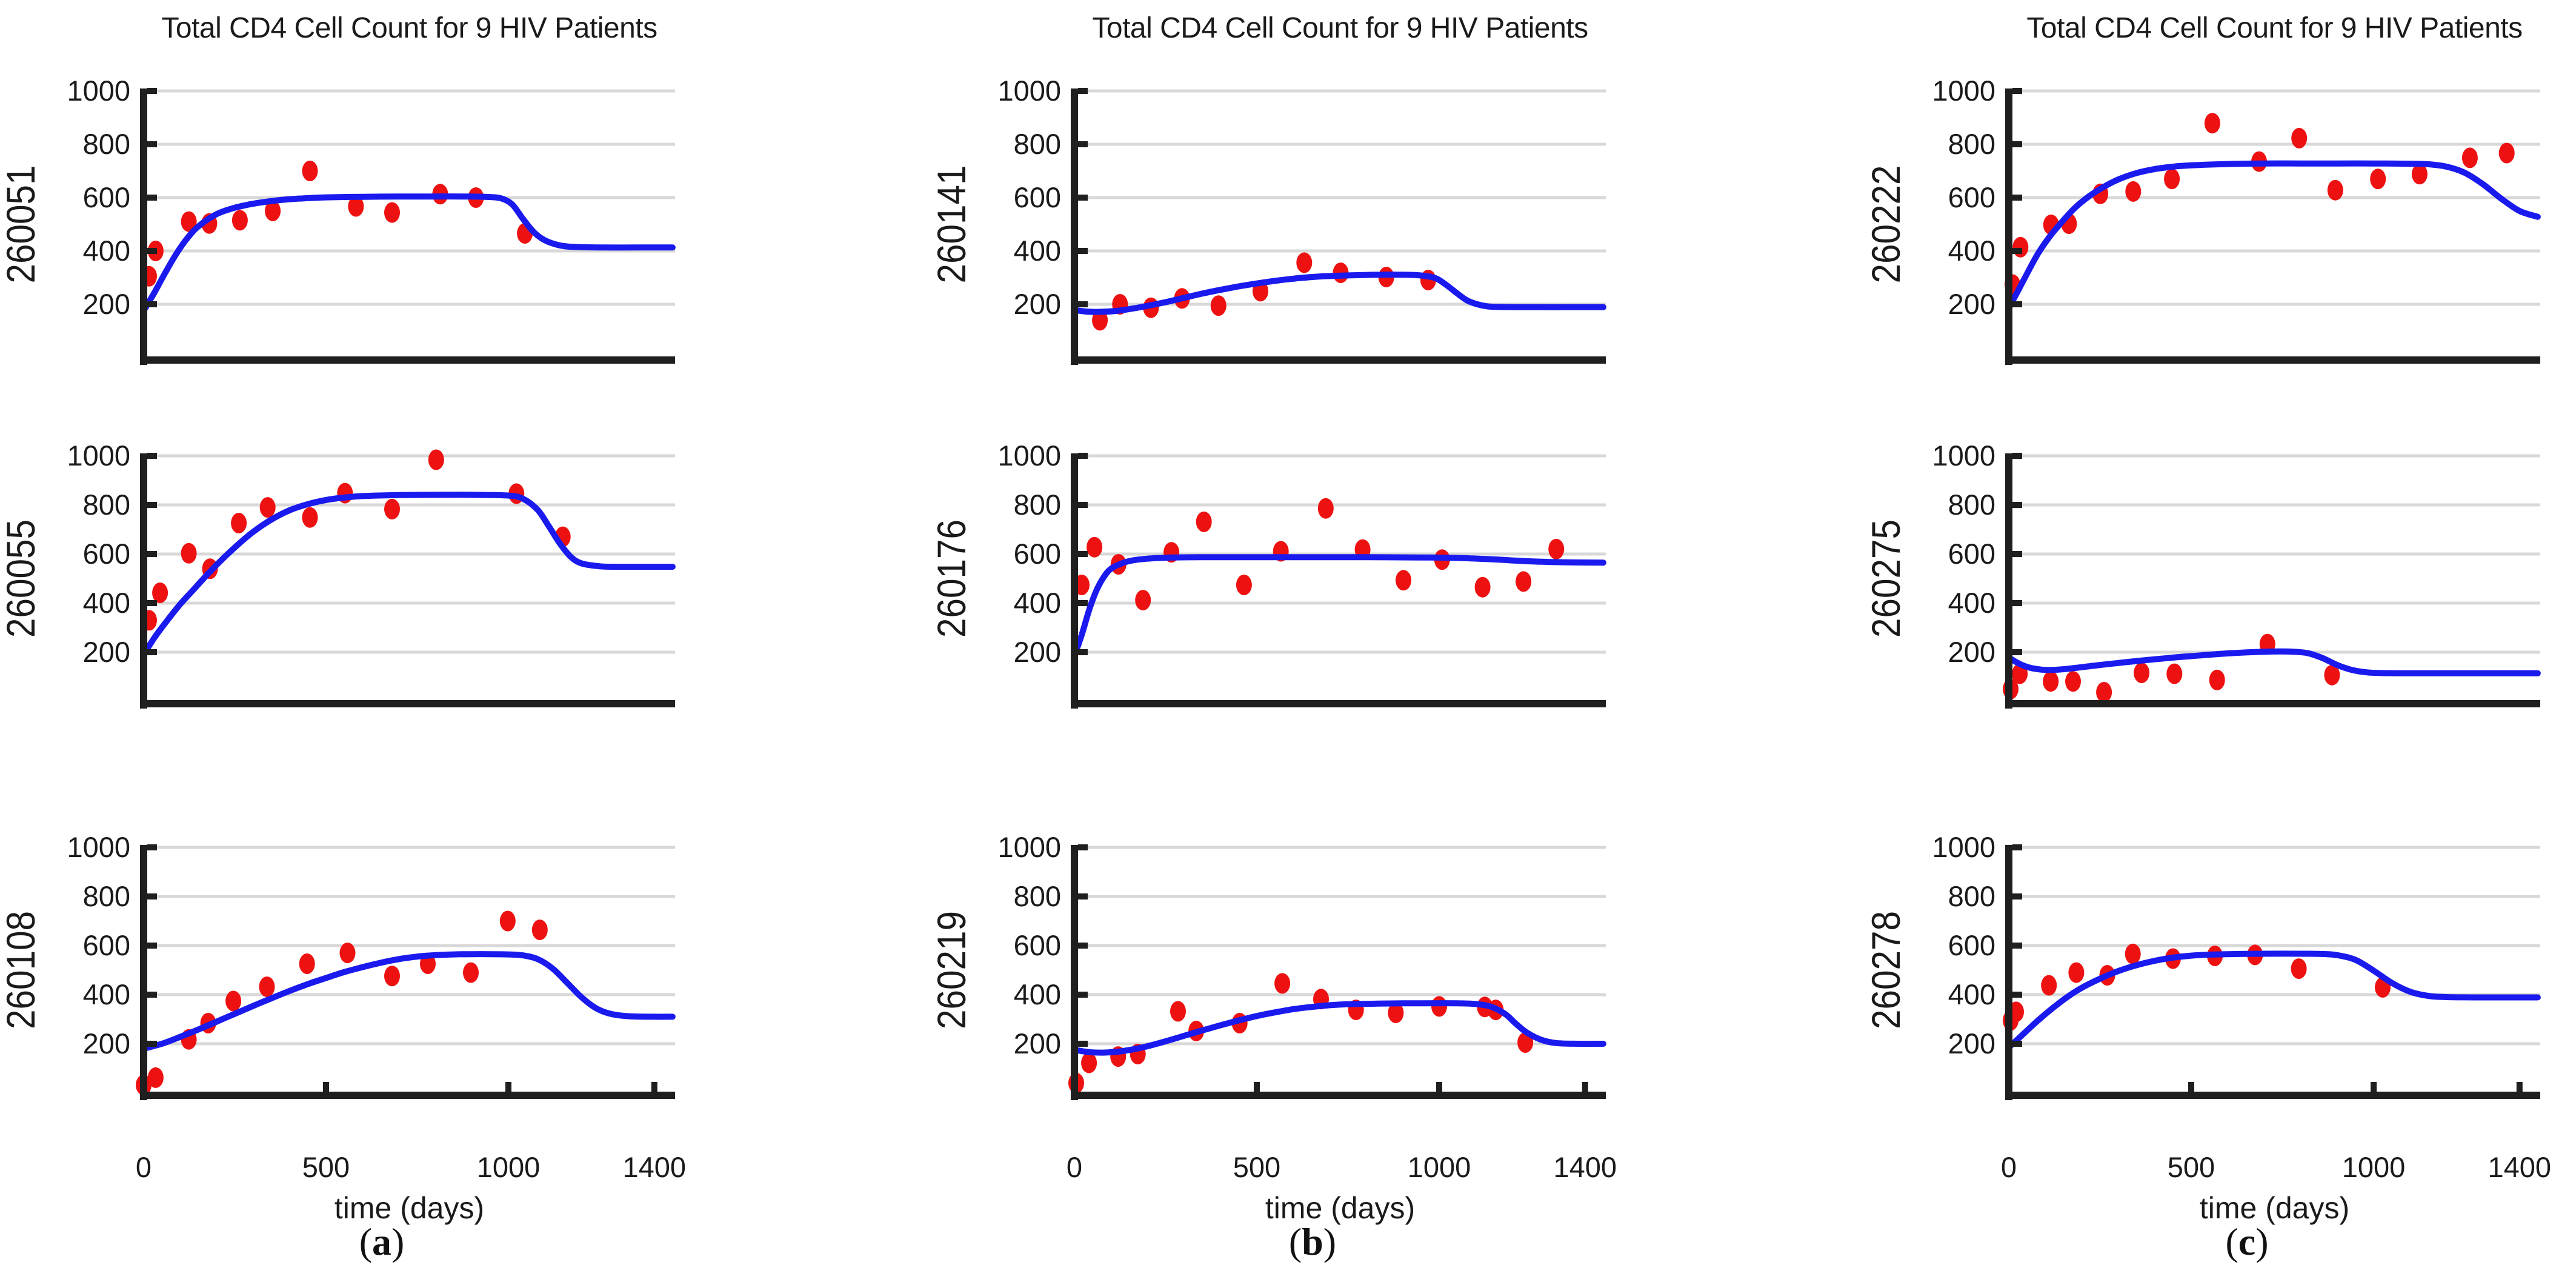 Image resolution: width=2576 pixels, height=1285 pixels. Describe the element at coordinates (1037, 144) in the screenshot. I see `y-axis-tick-label: 800` at that location.